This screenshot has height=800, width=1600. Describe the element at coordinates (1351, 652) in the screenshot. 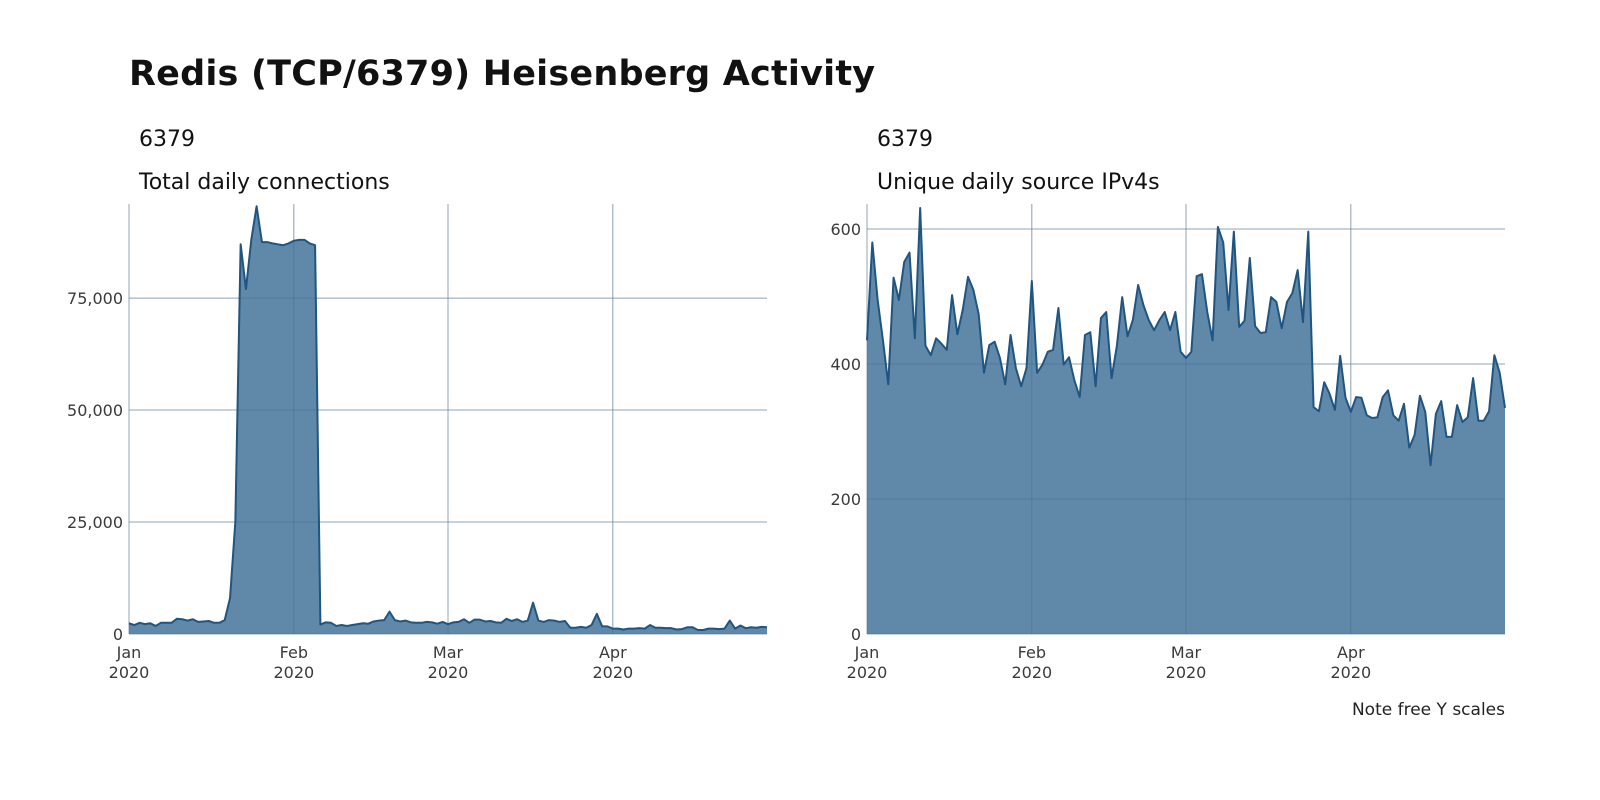

I see `right-x-tick-label: Apr` at that location.